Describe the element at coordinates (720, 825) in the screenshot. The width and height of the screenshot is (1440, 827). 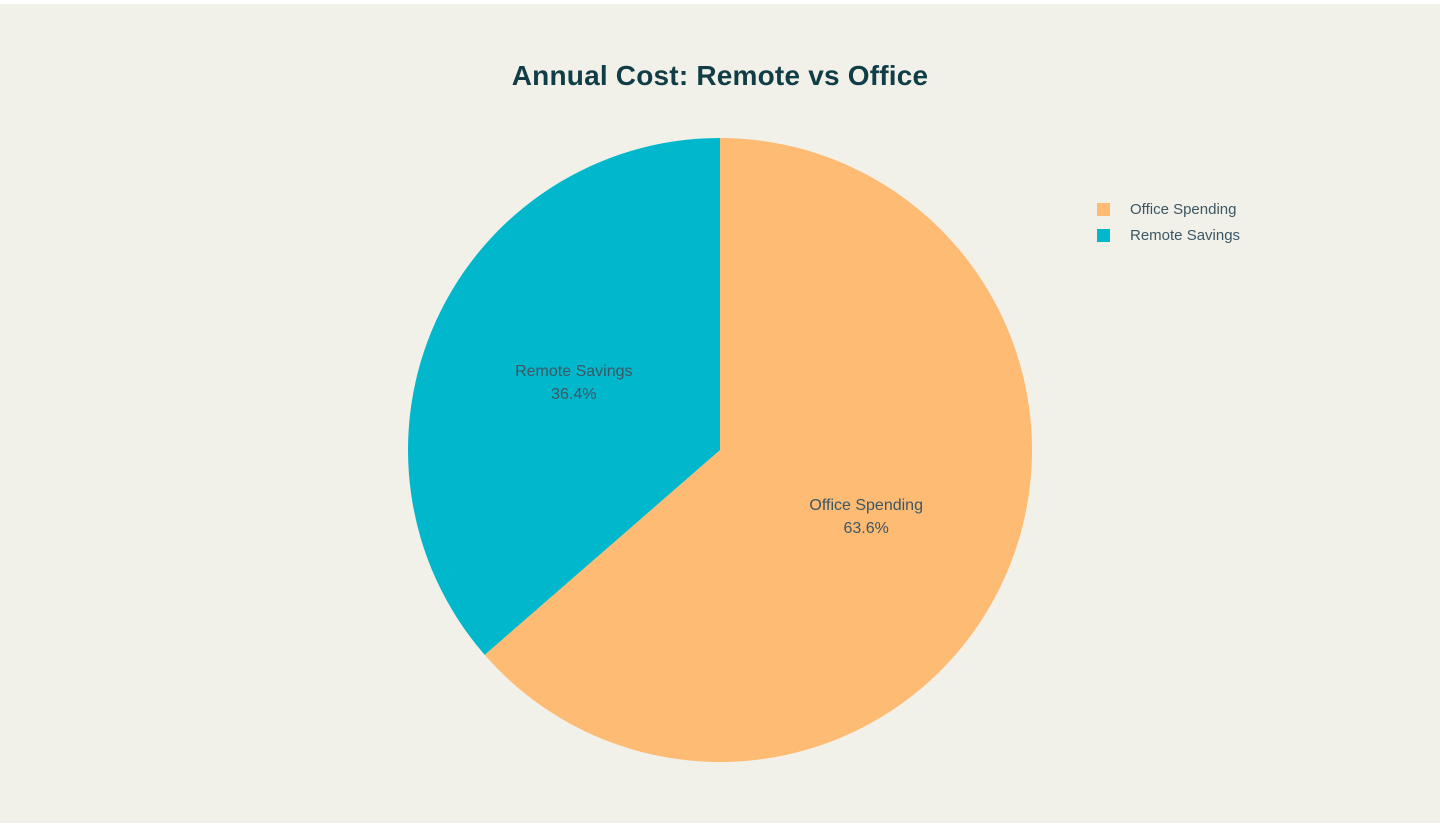
I see `bottom-edge-strip` at that location.